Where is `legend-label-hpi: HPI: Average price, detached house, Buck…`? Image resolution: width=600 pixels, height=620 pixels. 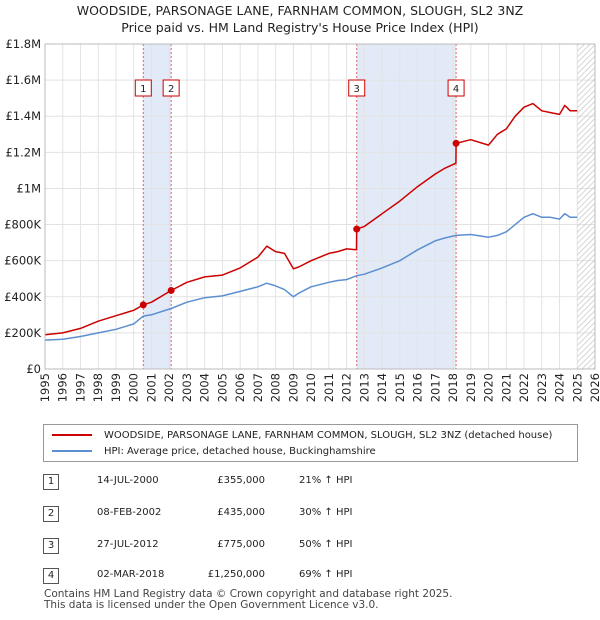 legend-label-hpi: HPI: Average price, detached house, Buck… is located at coordinates (240, 451).